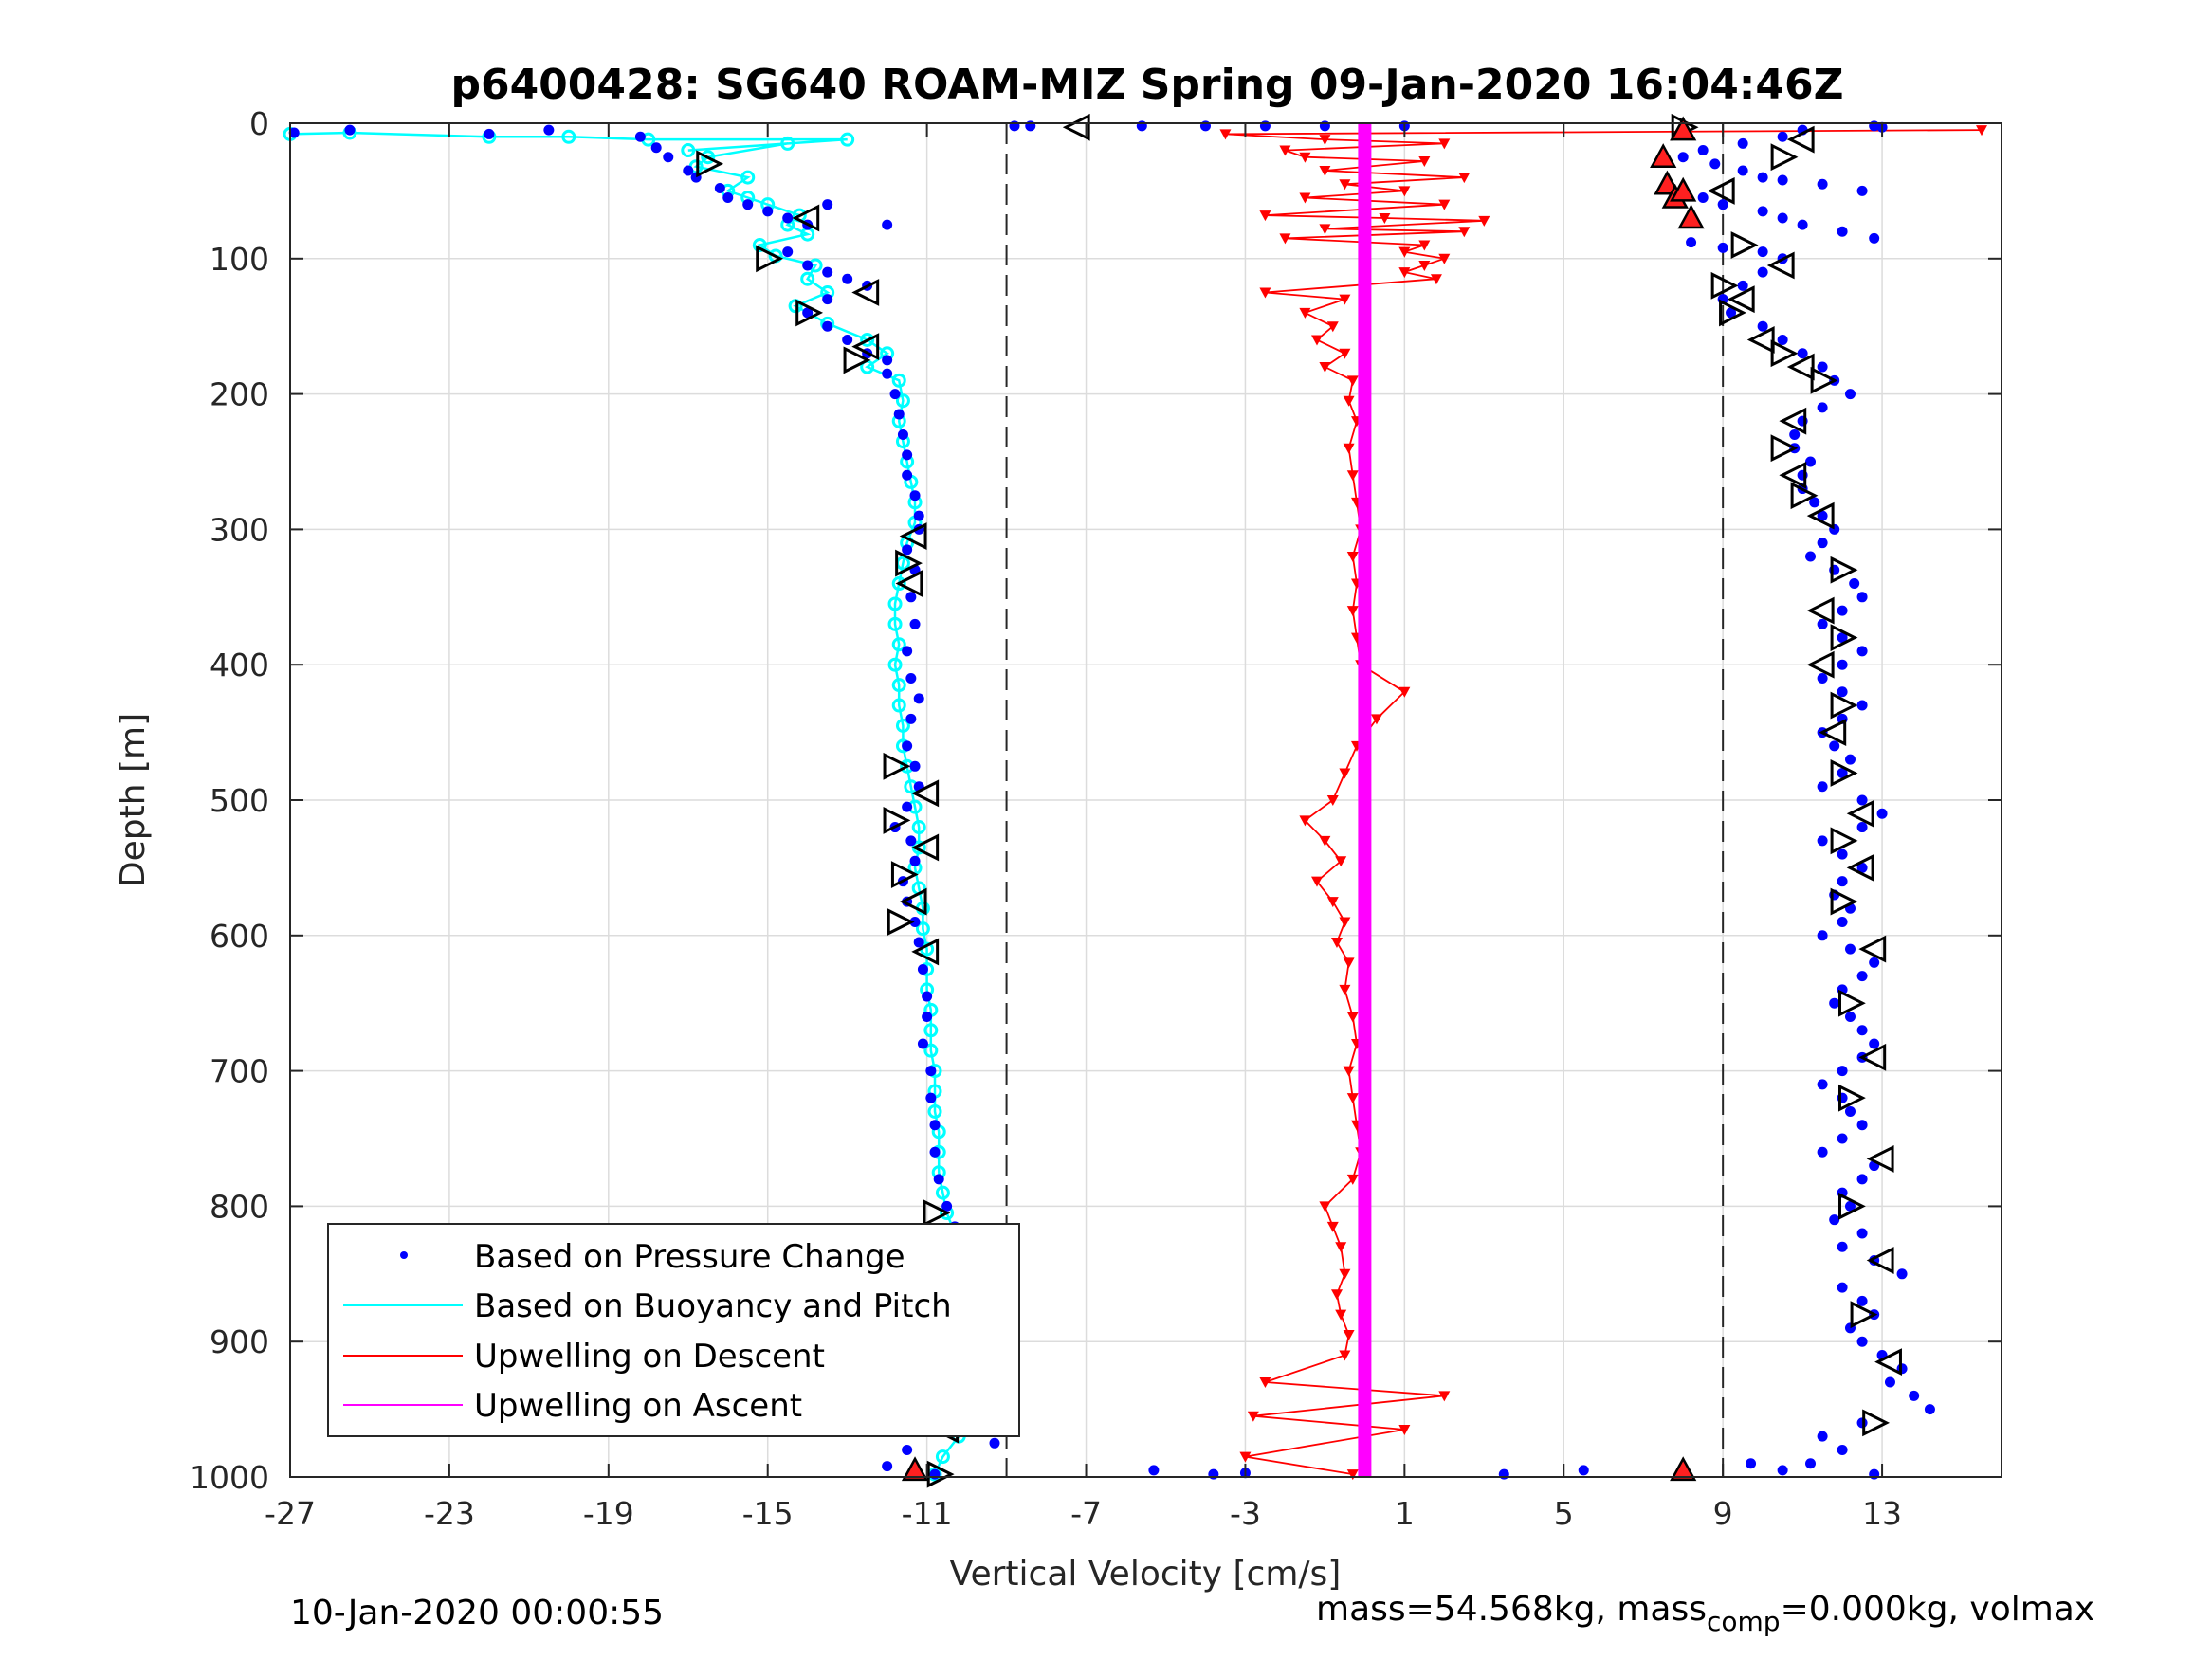 The width and height of the screenshot is (2212, 1659). Describe the element at coordinates (608, 1513) in the screenshot. I see `x-tick-label: -19` at that location.